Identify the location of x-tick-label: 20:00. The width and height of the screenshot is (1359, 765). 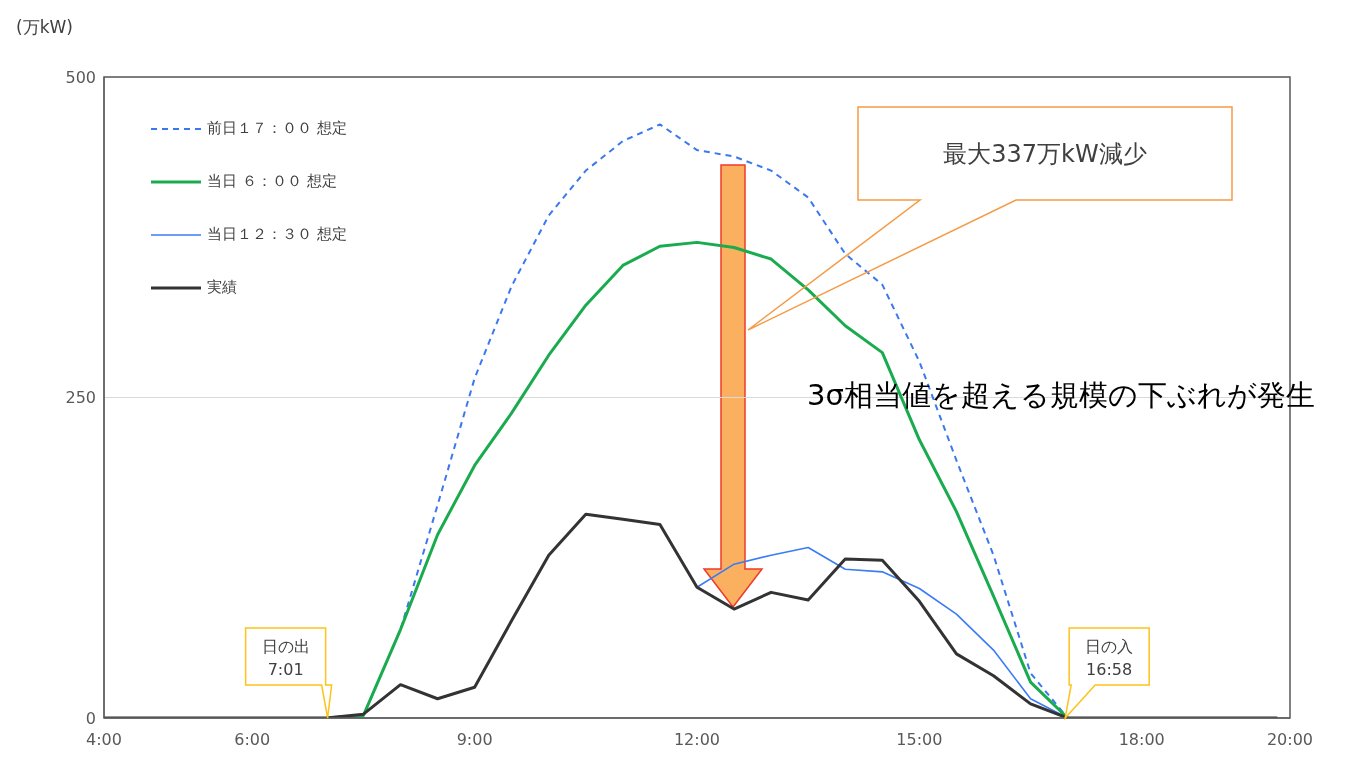
(1290, 740).